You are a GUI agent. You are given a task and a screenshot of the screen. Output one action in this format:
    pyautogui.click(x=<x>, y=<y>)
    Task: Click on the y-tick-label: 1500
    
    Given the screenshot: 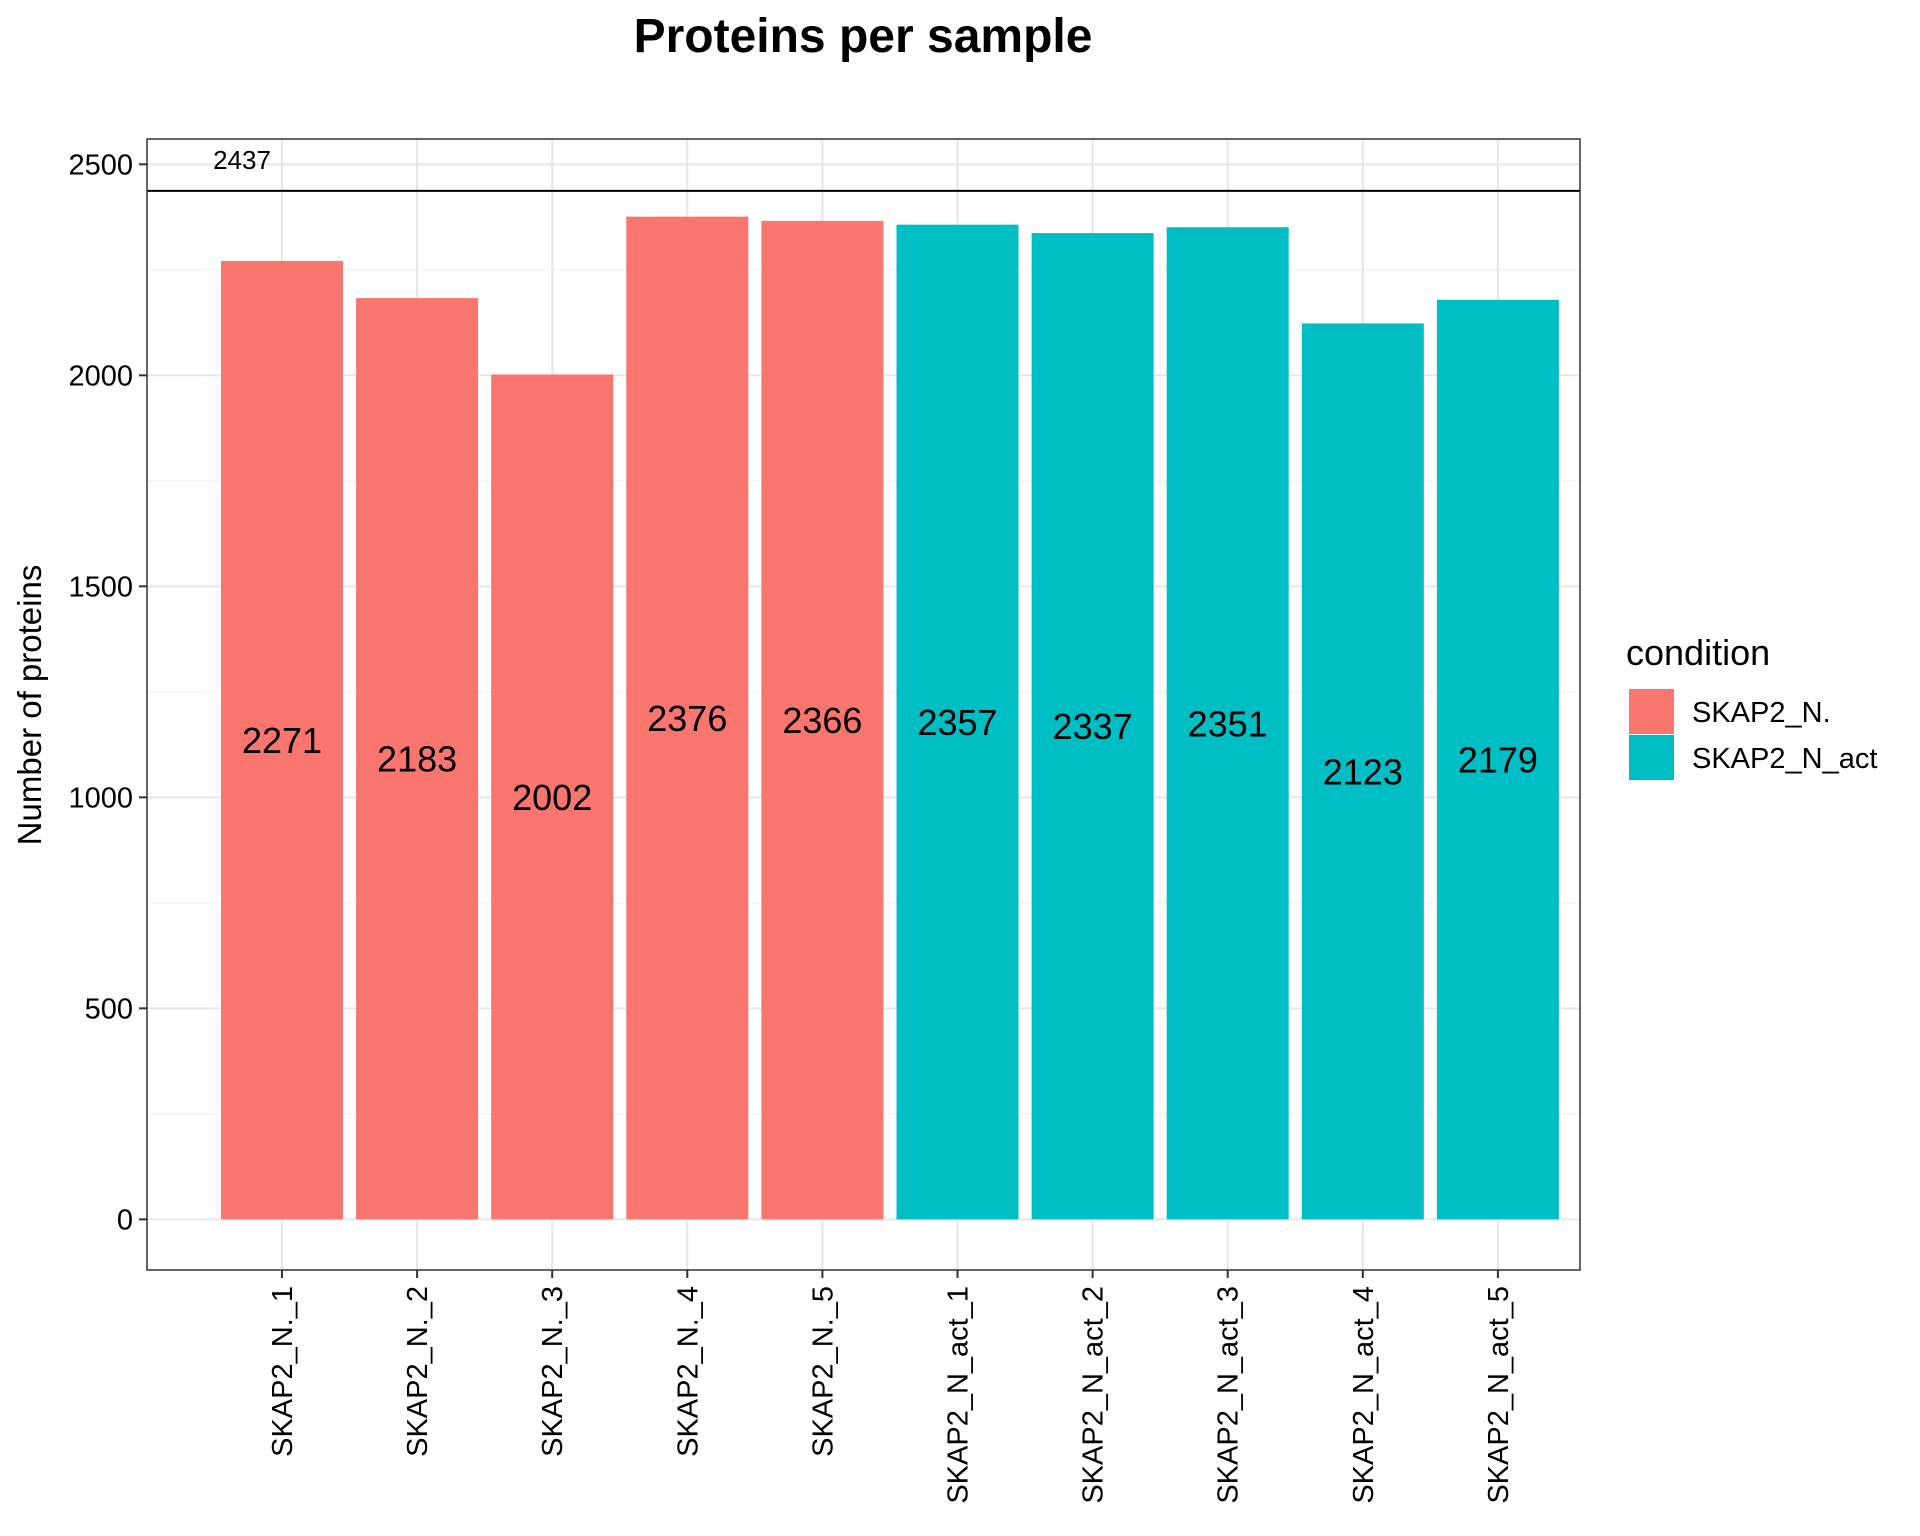 What is the action you would take?
    pyautogui.click(x=100, y=587)
    